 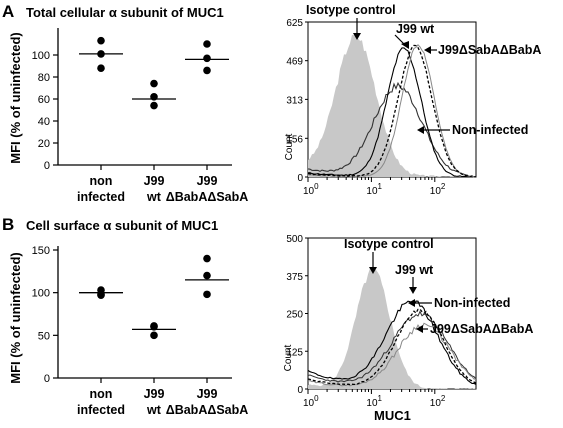 What do you see at coordinates (8, 11) in the screenshot?
I see `panel-a-letter: A` at bounding box center [8, 11].